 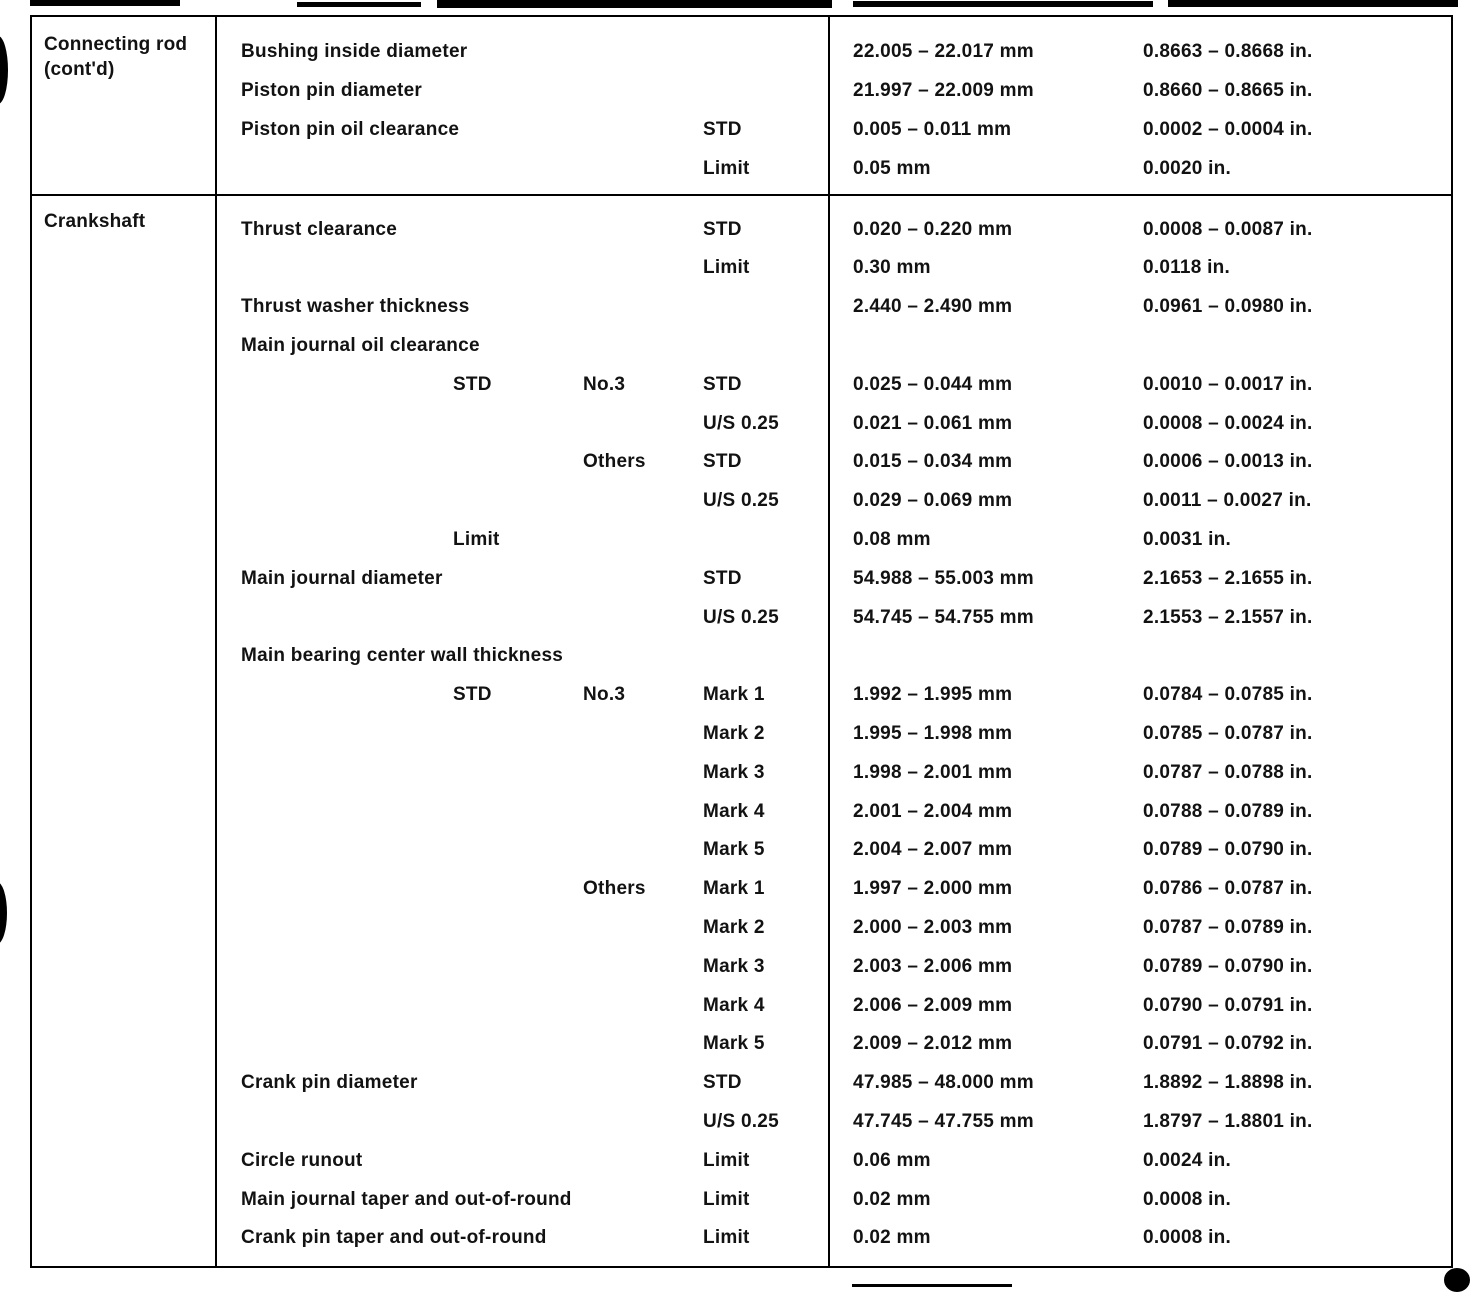 I want to click on value-in: 0.0787 – 0.0788 in., so click(x=1228, y=772).